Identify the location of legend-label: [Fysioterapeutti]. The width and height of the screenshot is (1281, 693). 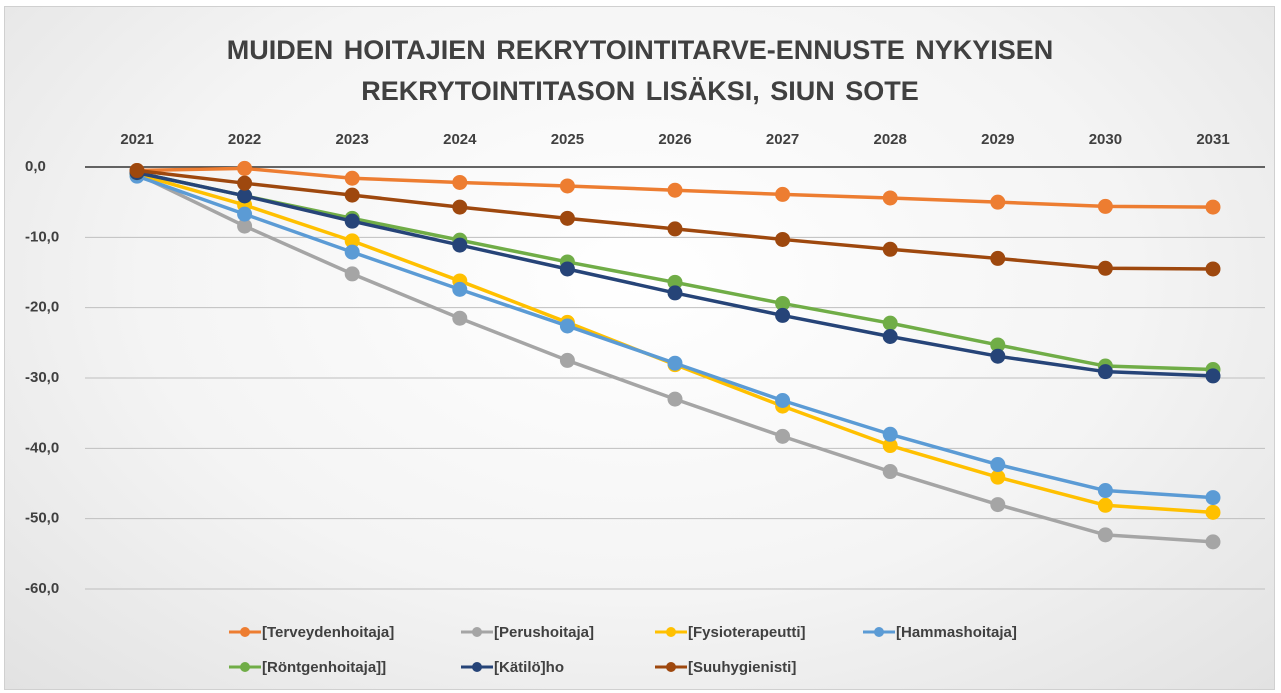
(747, 632).